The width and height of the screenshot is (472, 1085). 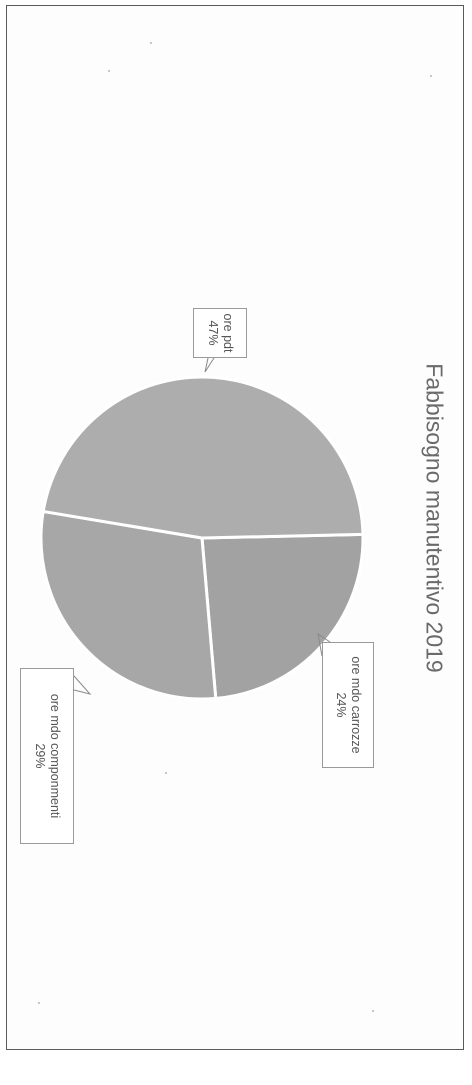 I want to click on data-label-ore-pdt: ore pdt 47%, so click(x=220, y=333).